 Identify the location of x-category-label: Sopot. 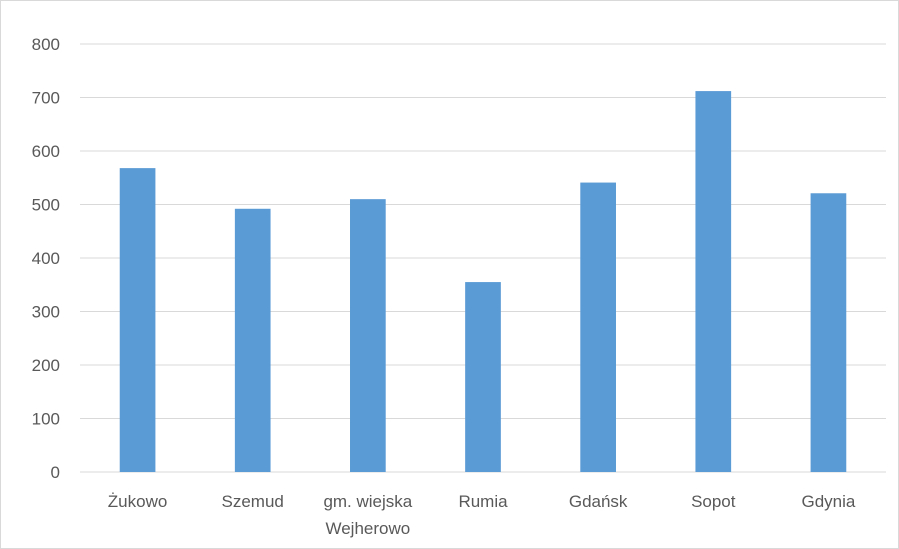
(713, 501).